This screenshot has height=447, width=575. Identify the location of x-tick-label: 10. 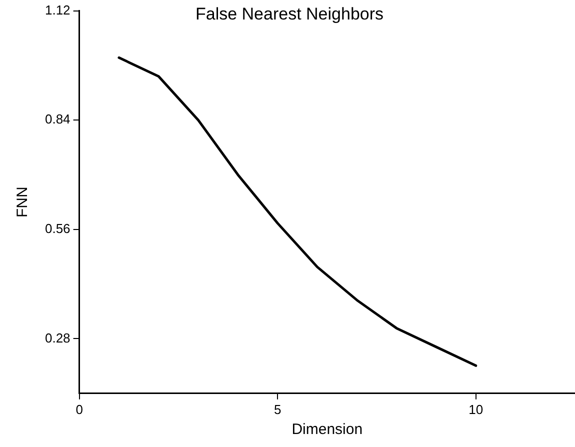
(476, 409).